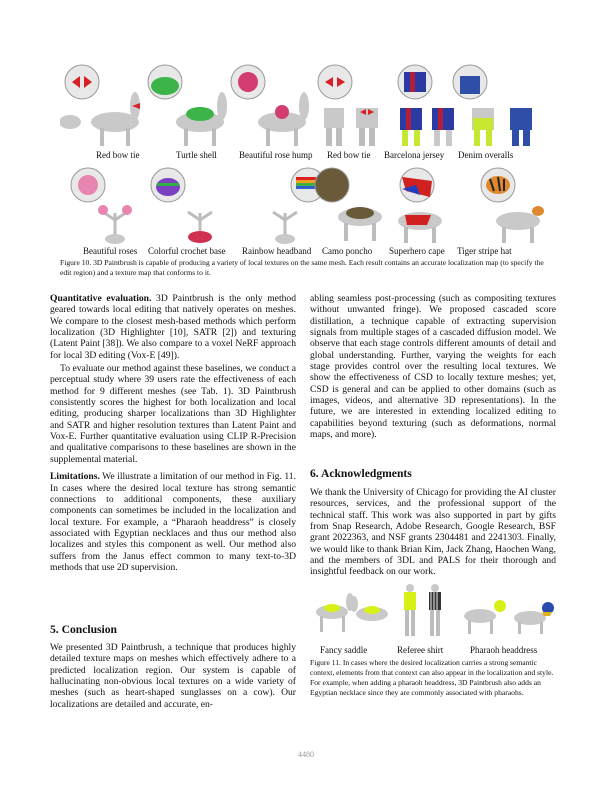 The width and height of the screenshot is (612, 792). What do you see at coordinates (484, 251) in the screenshot?
I see `fig10-label-tiger-stripe-hat: Tiger stripe hat` at bounding box center [484, 251].